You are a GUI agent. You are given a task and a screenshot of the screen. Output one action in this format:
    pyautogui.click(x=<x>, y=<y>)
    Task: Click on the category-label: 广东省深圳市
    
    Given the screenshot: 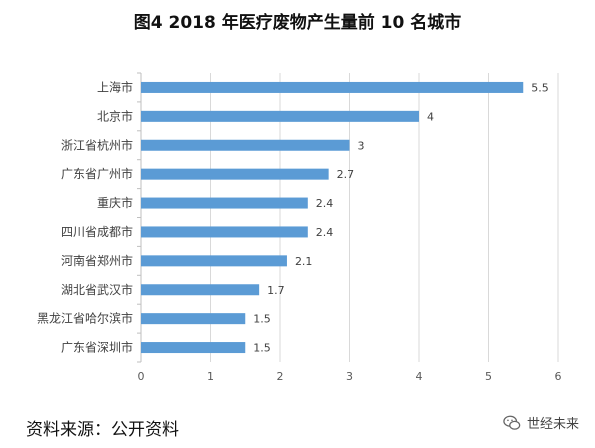 What is the action you would take?
    pyautogui.click(x=97, y=347)
    